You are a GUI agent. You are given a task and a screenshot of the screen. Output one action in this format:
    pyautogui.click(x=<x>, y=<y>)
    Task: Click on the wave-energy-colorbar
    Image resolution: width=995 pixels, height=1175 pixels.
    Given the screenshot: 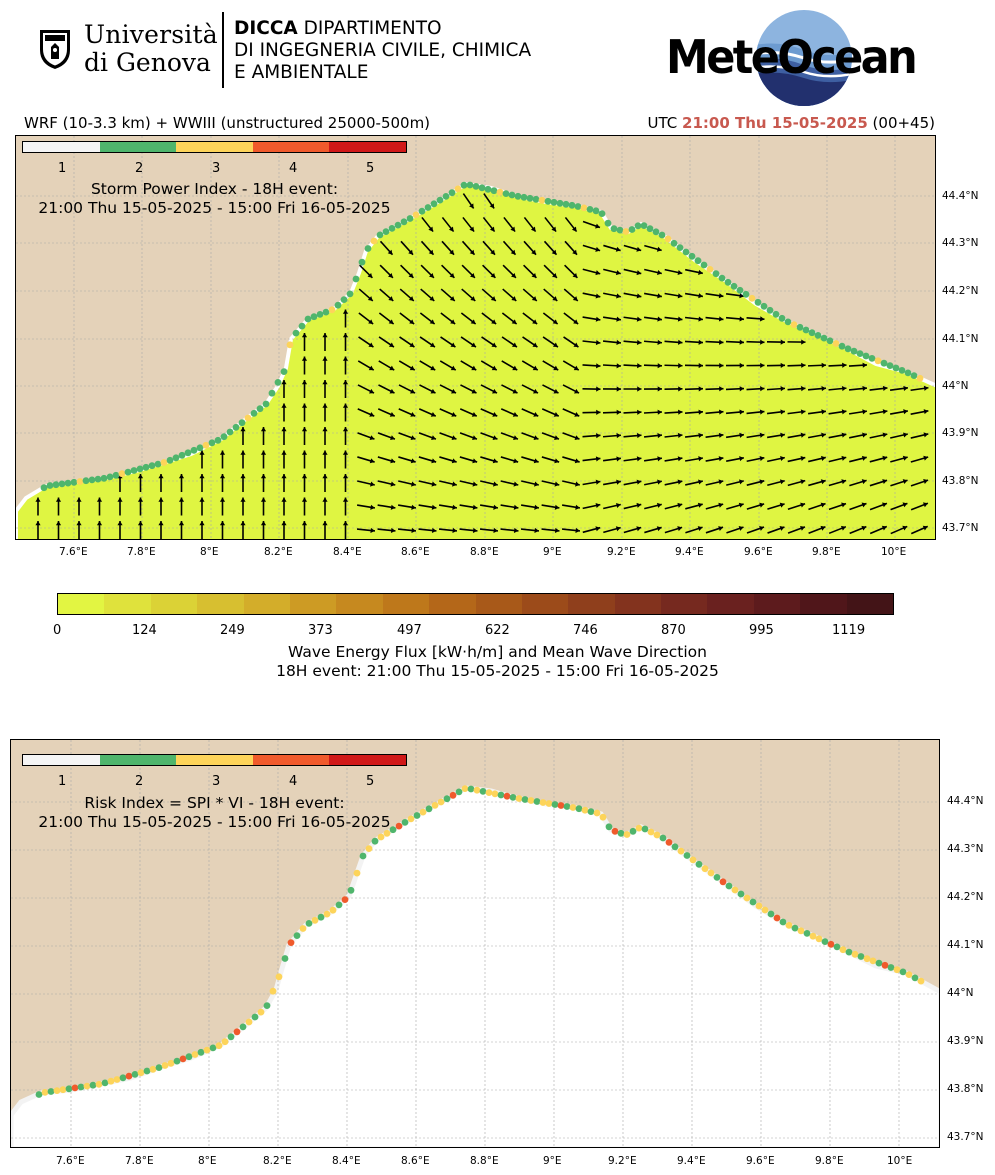 What is the action you would take?
    pyautogui.click(x=475, y=604)
    